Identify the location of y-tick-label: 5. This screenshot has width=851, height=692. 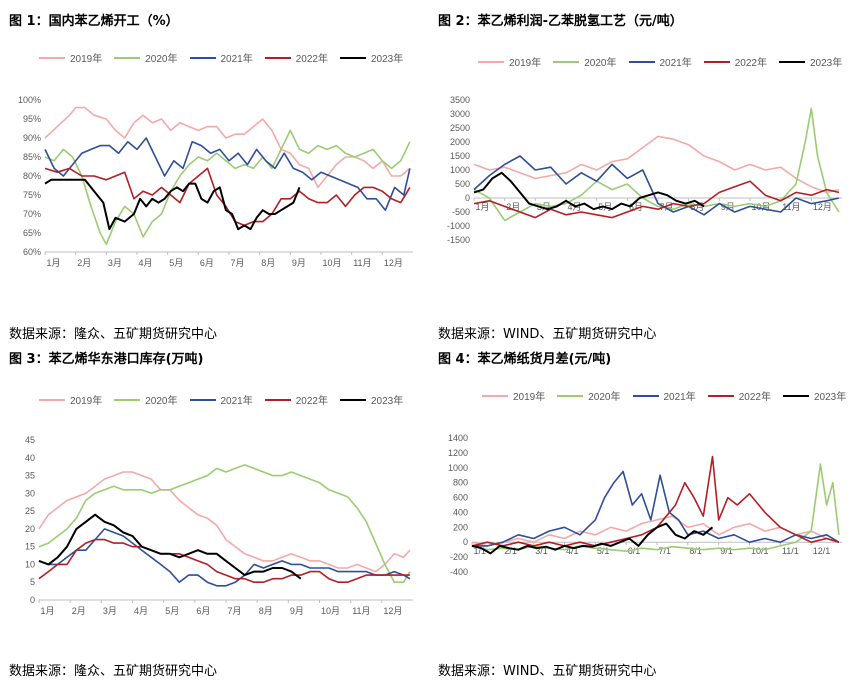
(32, 582).